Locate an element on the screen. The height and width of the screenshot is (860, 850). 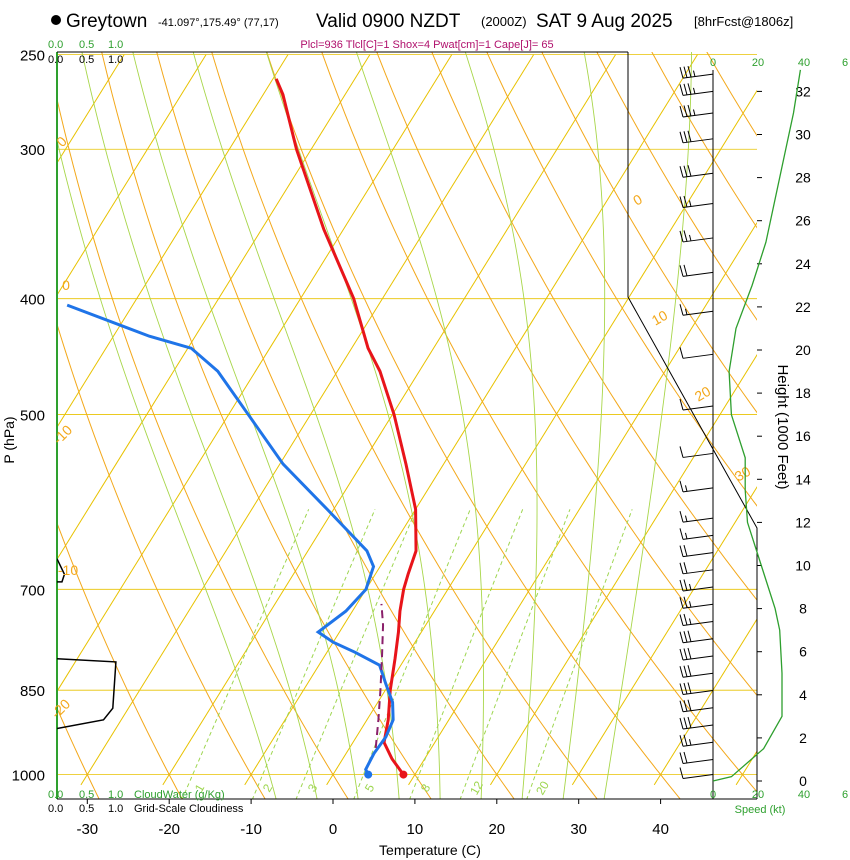
cloud-bot-tick-b2: 1.0 is located at coordinates (115, 809).